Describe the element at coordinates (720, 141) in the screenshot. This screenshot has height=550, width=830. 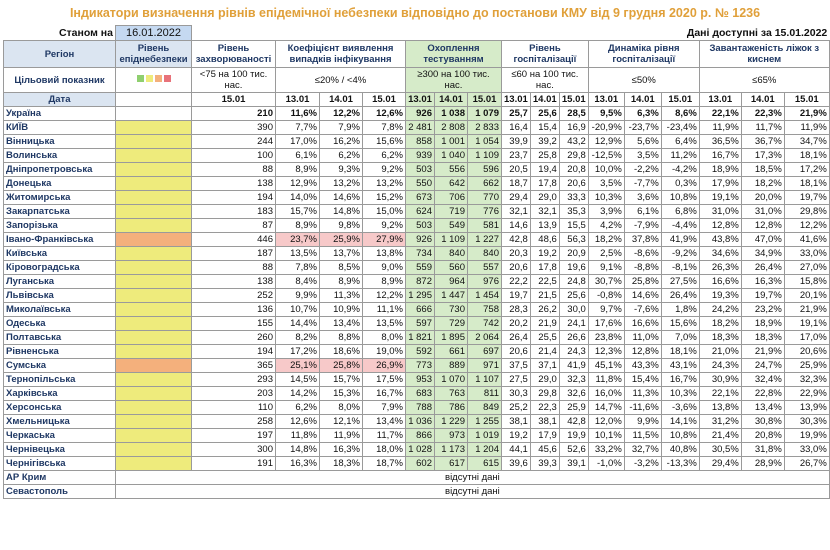
I see `value: 36,5%` at that location.